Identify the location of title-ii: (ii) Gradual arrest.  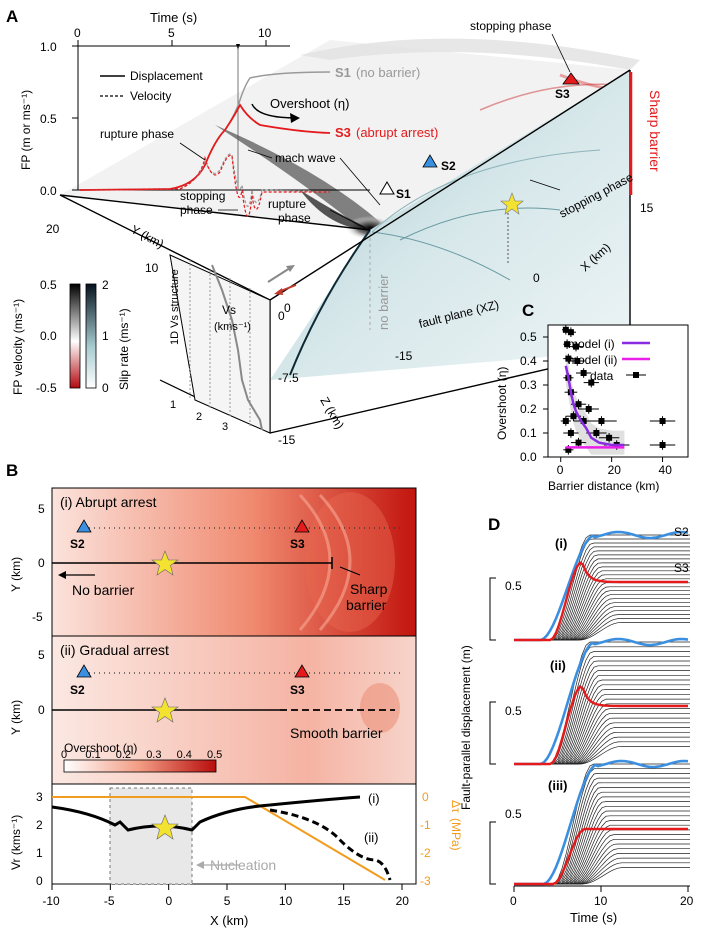
(114, 650).